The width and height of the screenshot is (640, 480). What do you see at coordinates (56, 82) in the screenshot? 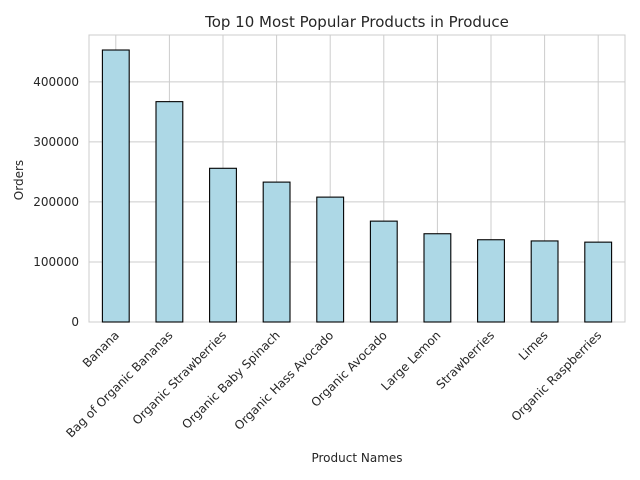
I see `y-tick-label: 400000` at bounding box center [56, 82].